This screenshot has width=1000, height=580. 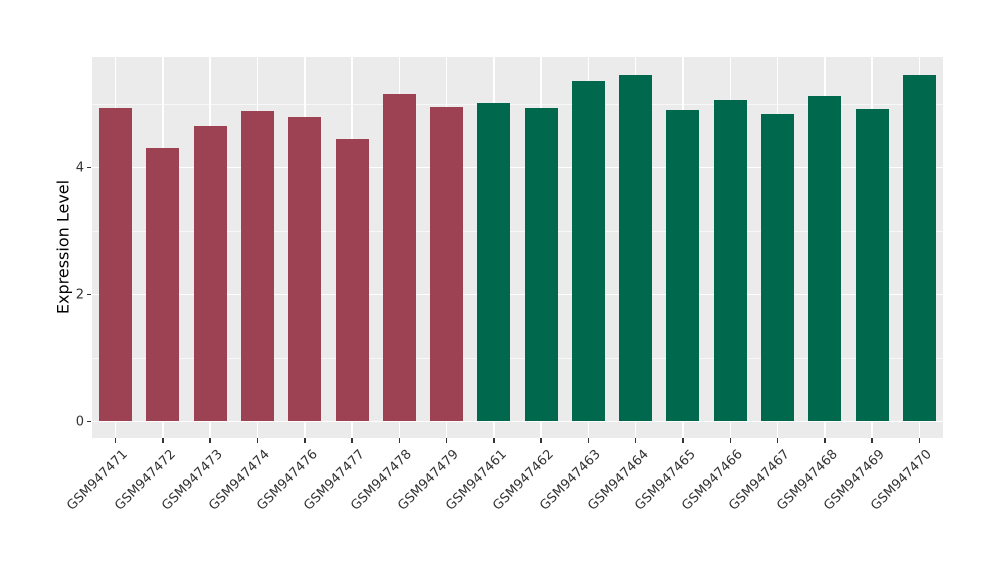 I want to click on bar-GSM947468, so click(x=825, y=258).